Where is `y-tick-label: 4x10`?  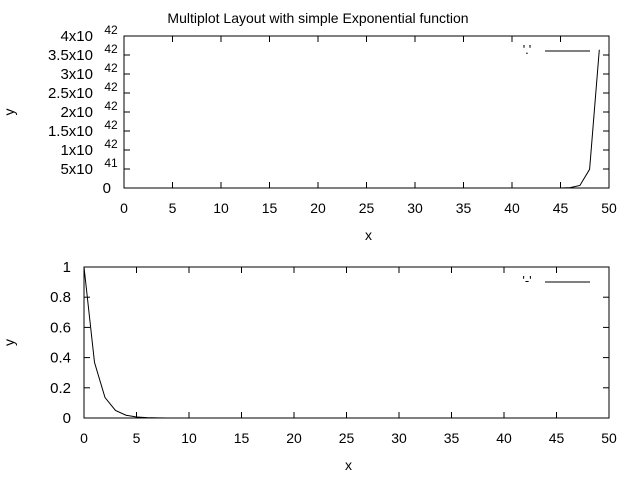
y-tick-label: 4x10 is located at coordinates (76, 36).